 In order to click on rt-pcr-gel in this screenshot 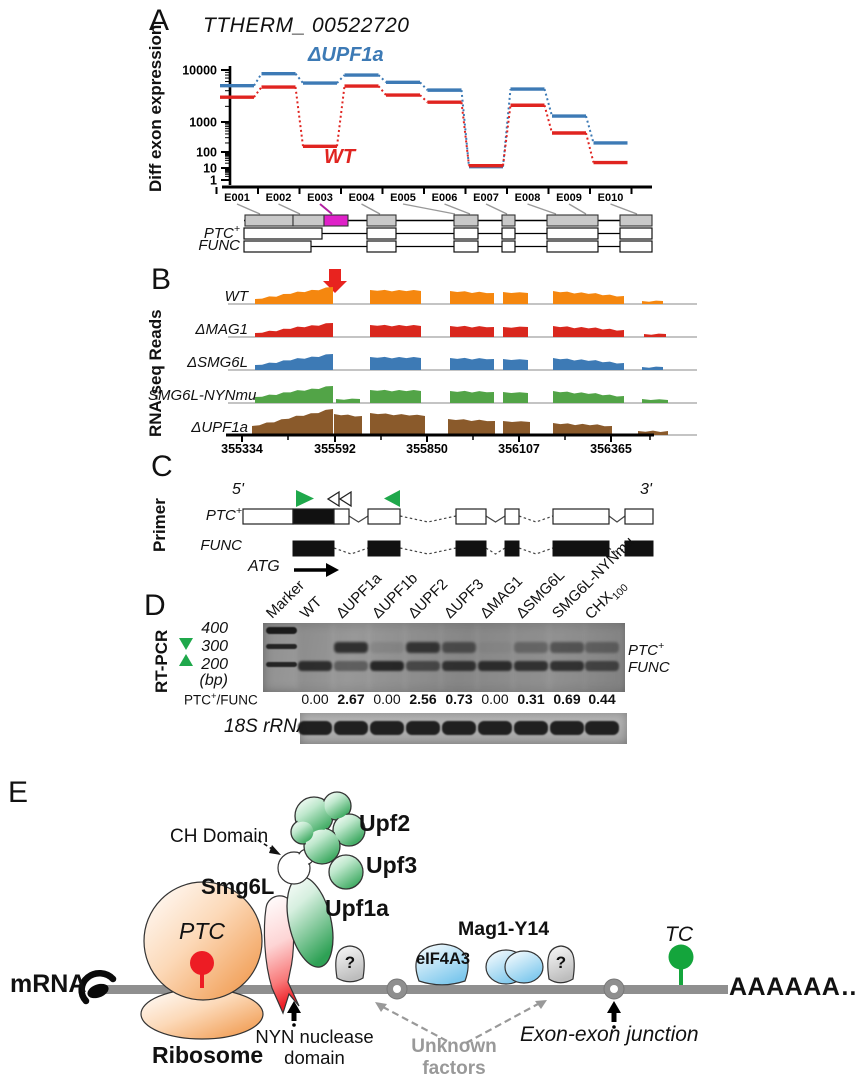, I will do `click(444, 657)`.